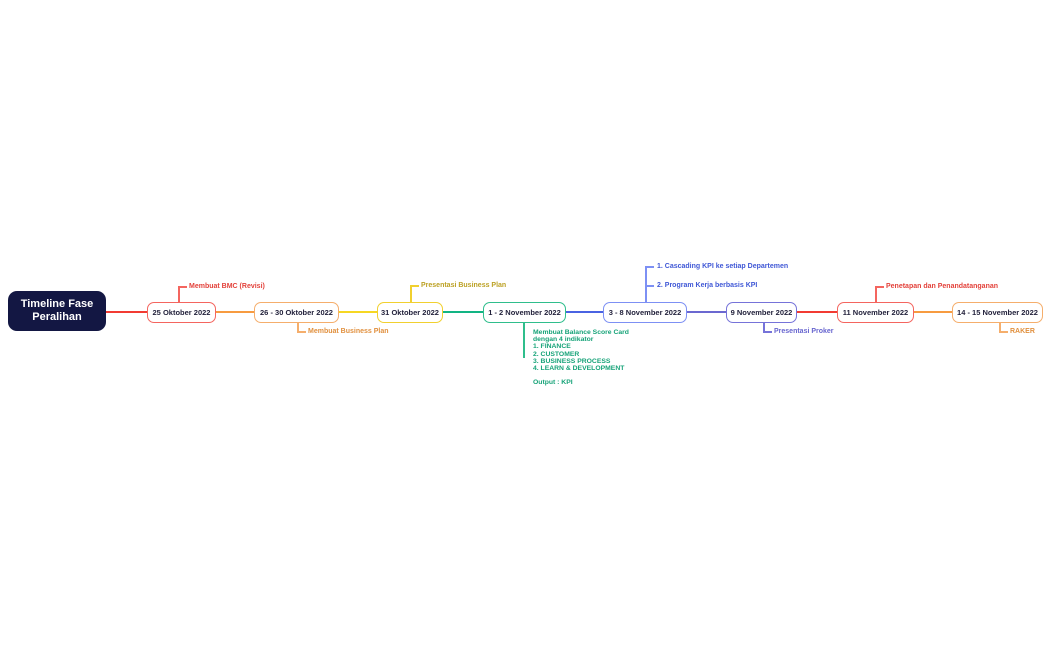 This screenshot has height=650, width=1050. Describe the element at coordinates (723, 266) in the screenshot. I see `annotation-cascading-kpi: 1. Cascading KPI ke setiap Departemen` at that location.